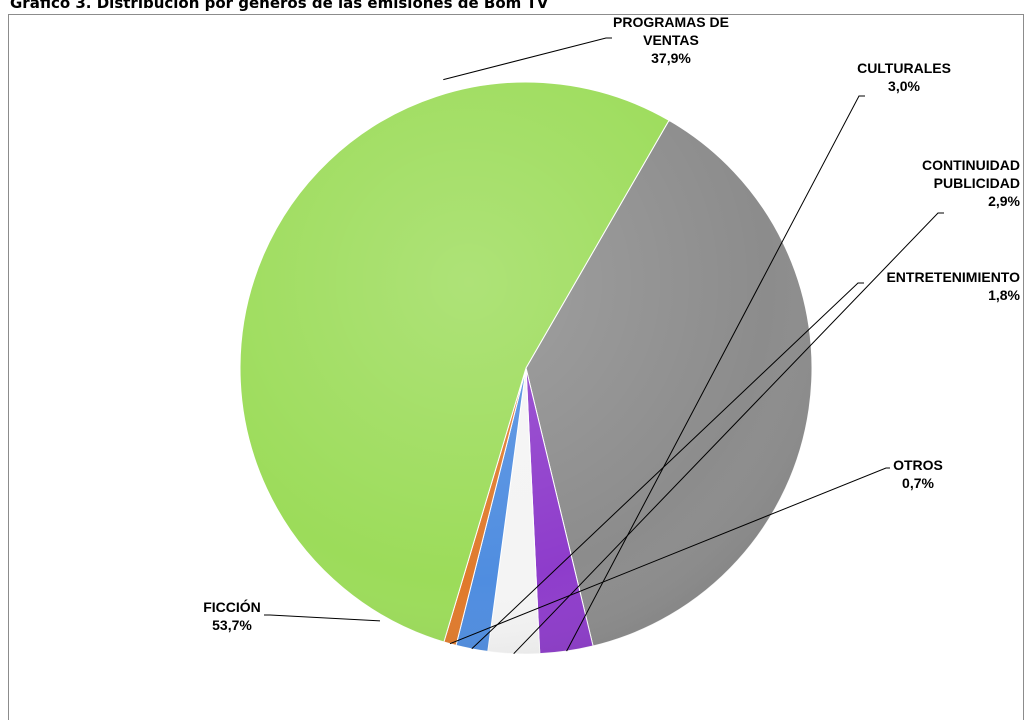 This screenshot has height=720, width=1026. I want to click on data-label-name-continuidad-publicidad: CONTINUIDAD, so click(971, 165).